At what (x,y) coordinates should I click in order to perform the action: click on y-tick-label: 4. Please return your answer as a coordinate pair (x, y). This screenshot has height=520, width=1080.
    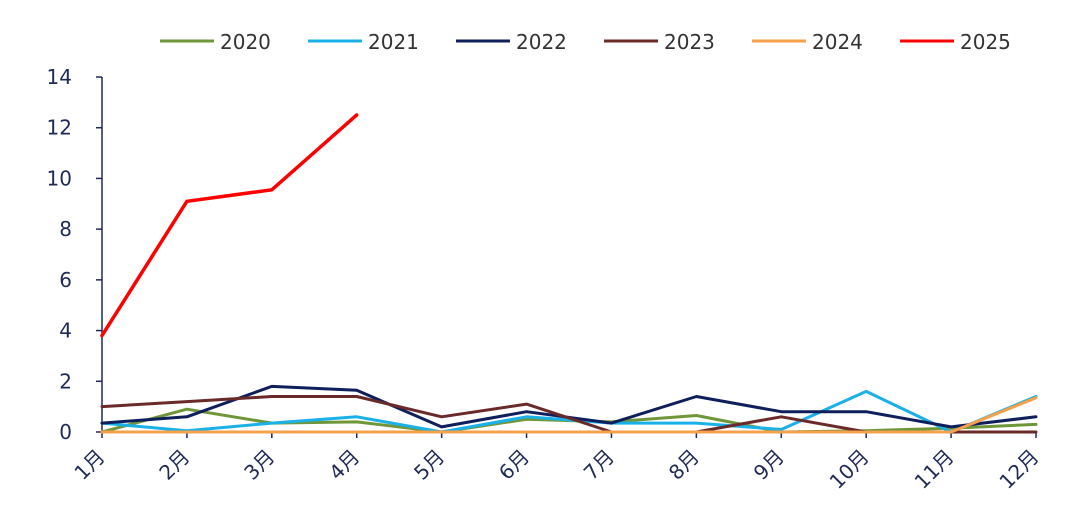
    Looking at the image, I should click on (65, 331).